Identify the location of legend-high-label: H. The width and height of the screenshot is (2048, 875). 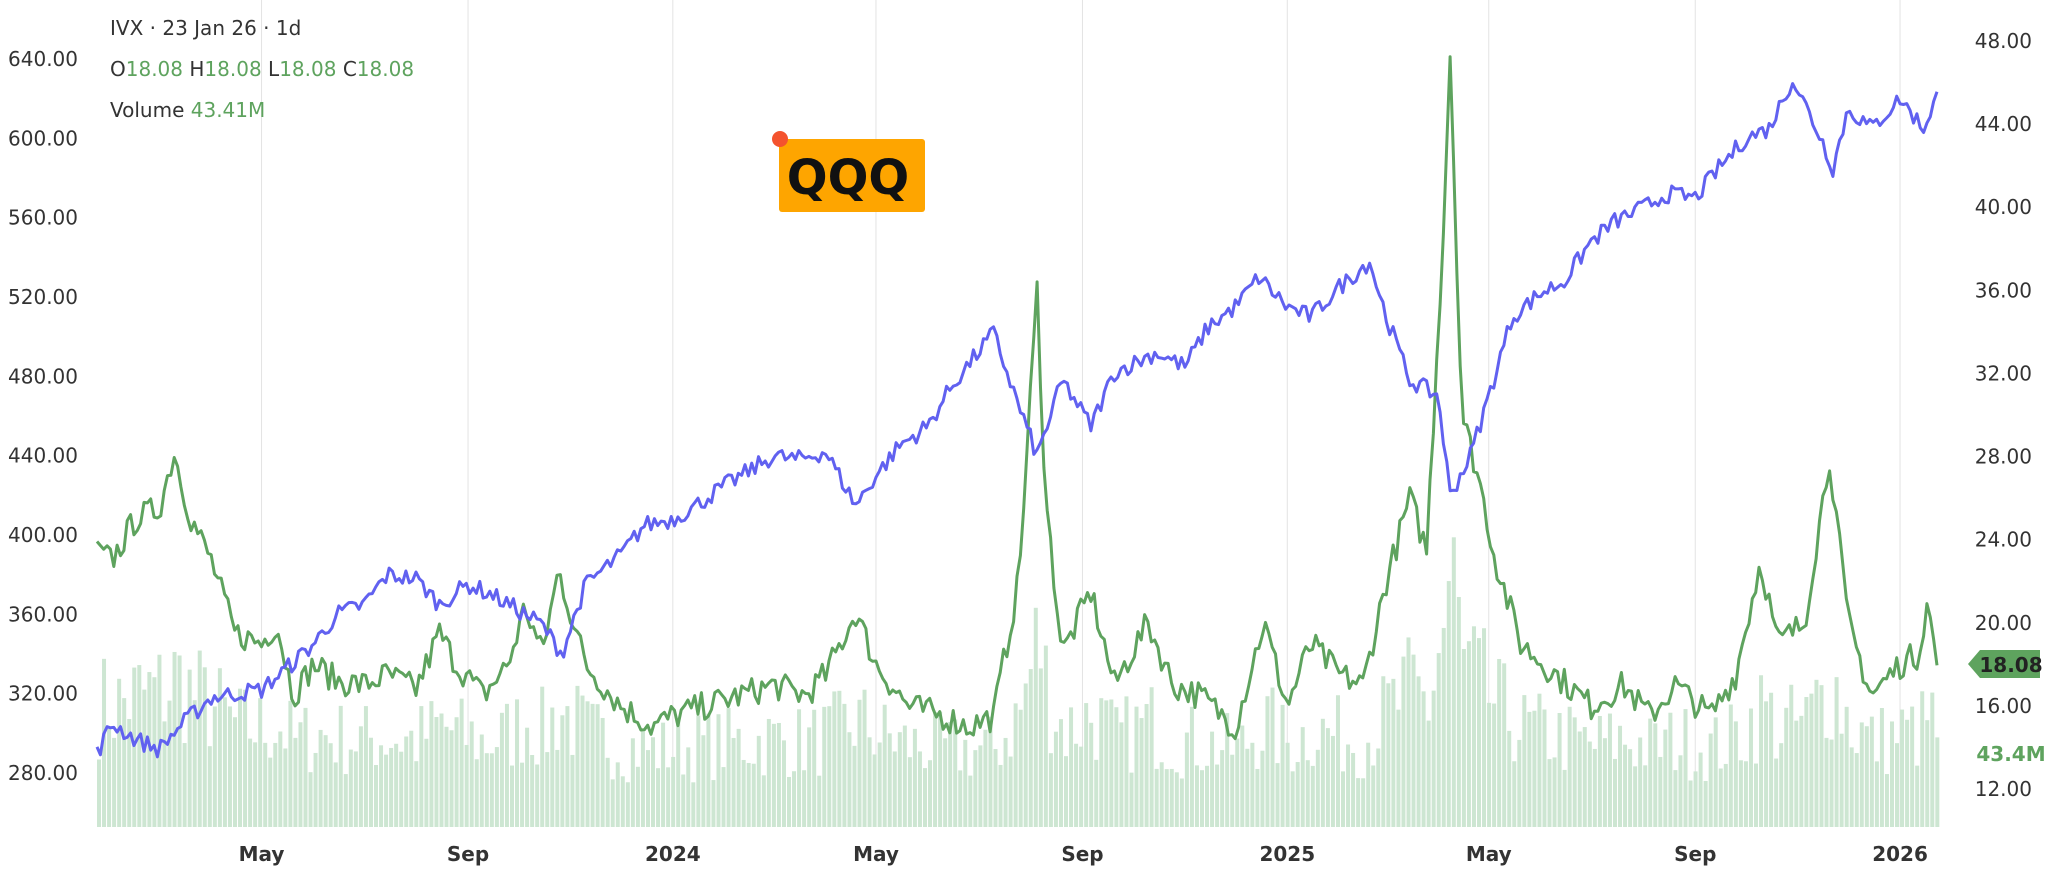
(197, 69).